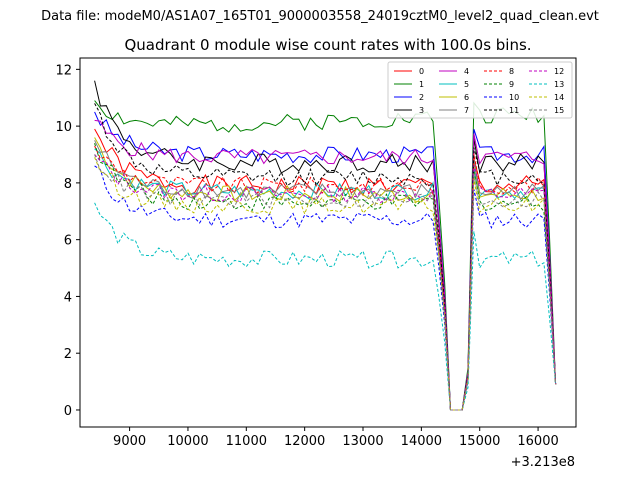  I want to click on y-tick-label-8: 8, so click(68, 184).